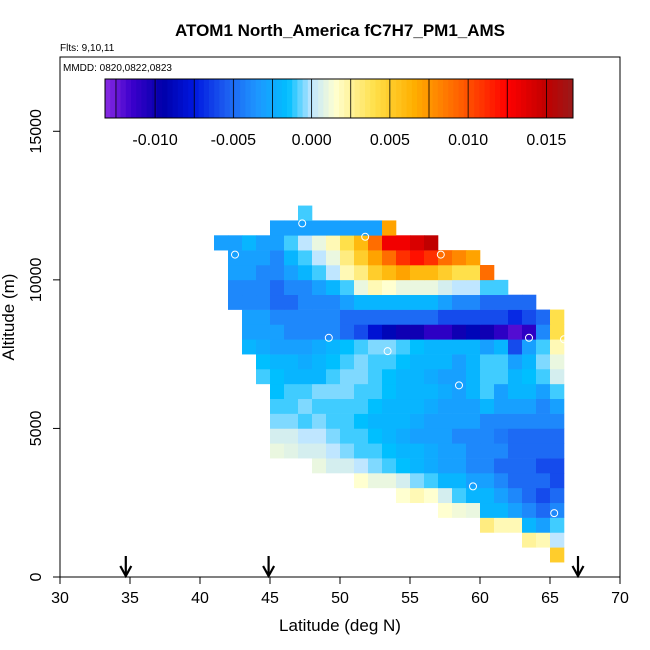 The image size is (650, 650). I want to click on colorbar-tick-label: 0.010, so click(468, 140).